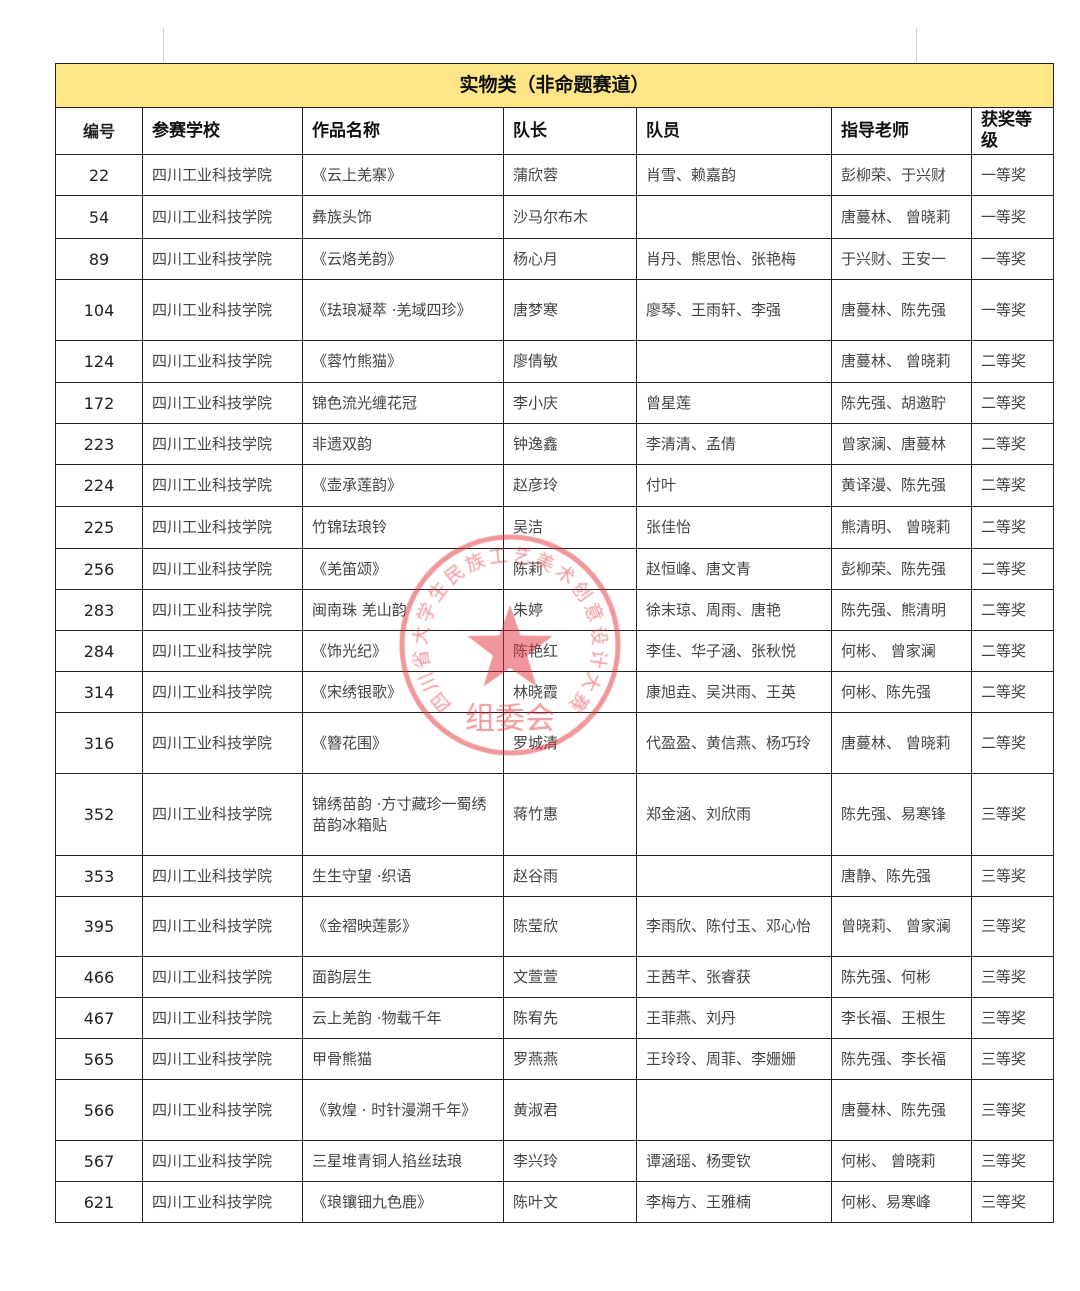  I want to click on table-row: 22 四川工业科技学院 《云上羌寨》 蒲欣蓉 肖雪、赖嘉韵 彭柳荣、于兴财 一等奖, so click(554, 175).